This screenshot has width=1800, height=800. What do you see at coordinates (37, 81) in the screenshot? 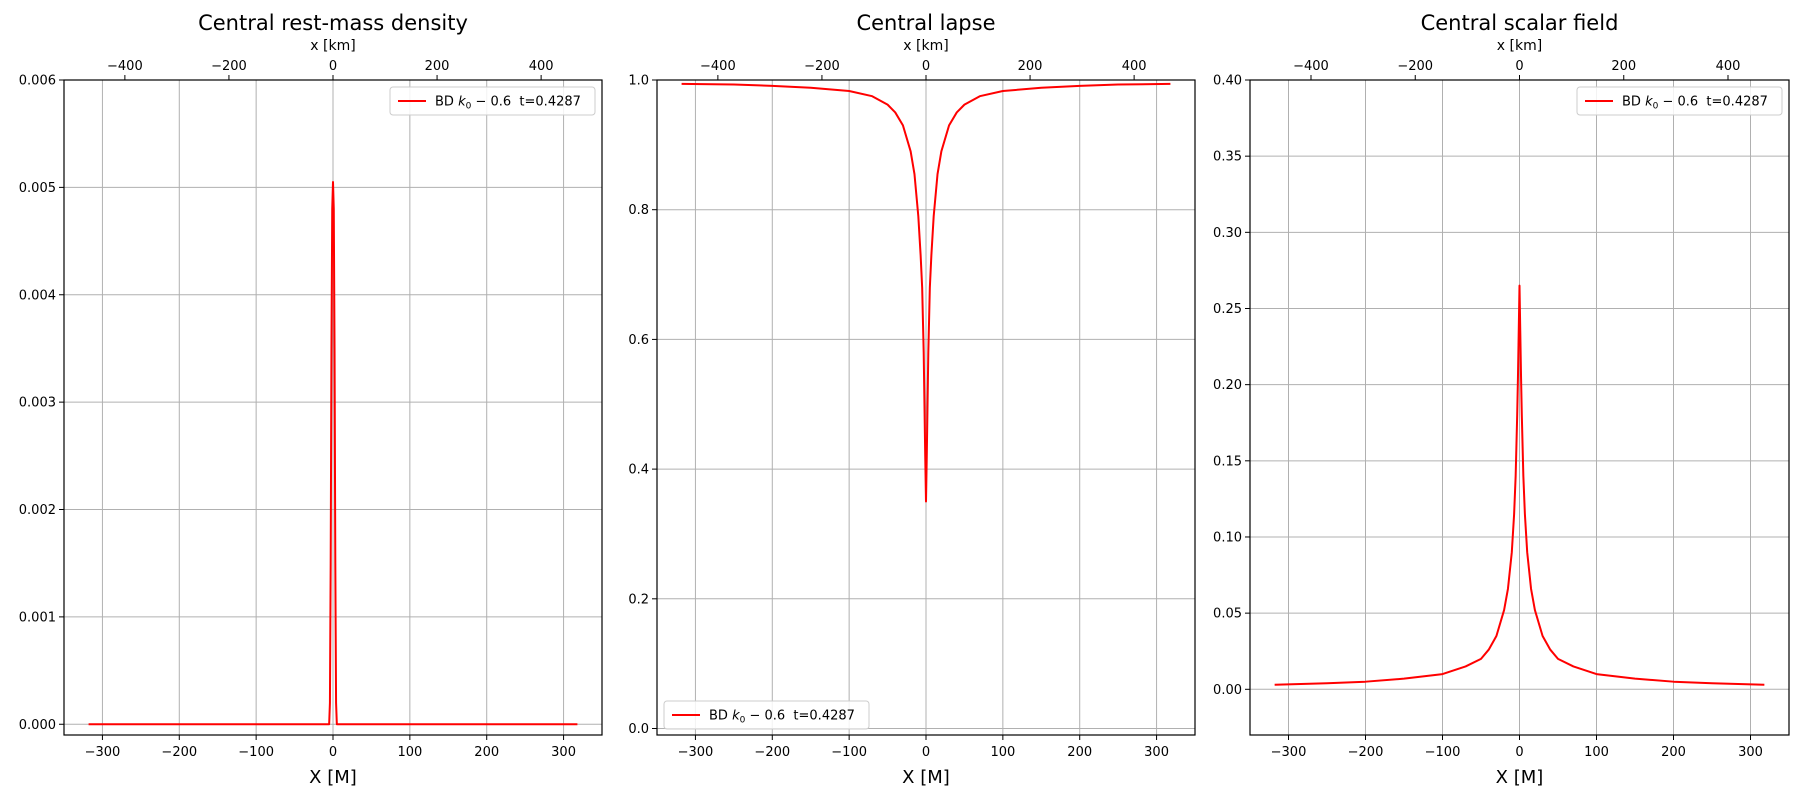
I see `y-tick-label: 0.006` at bounding box center [37, 81].